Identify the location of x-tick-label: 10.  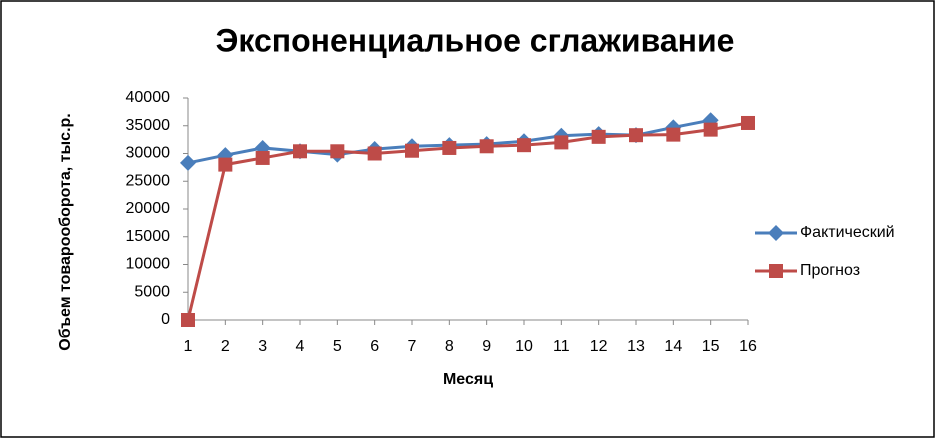
(524, 346).